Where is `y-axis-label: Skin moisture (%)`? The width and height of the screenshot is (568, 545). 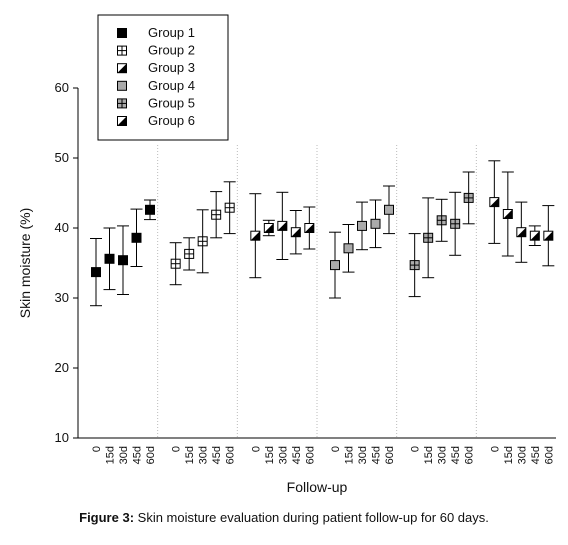 y-axis-label: Skin moisture (%) is located at coordinates (25, 263).